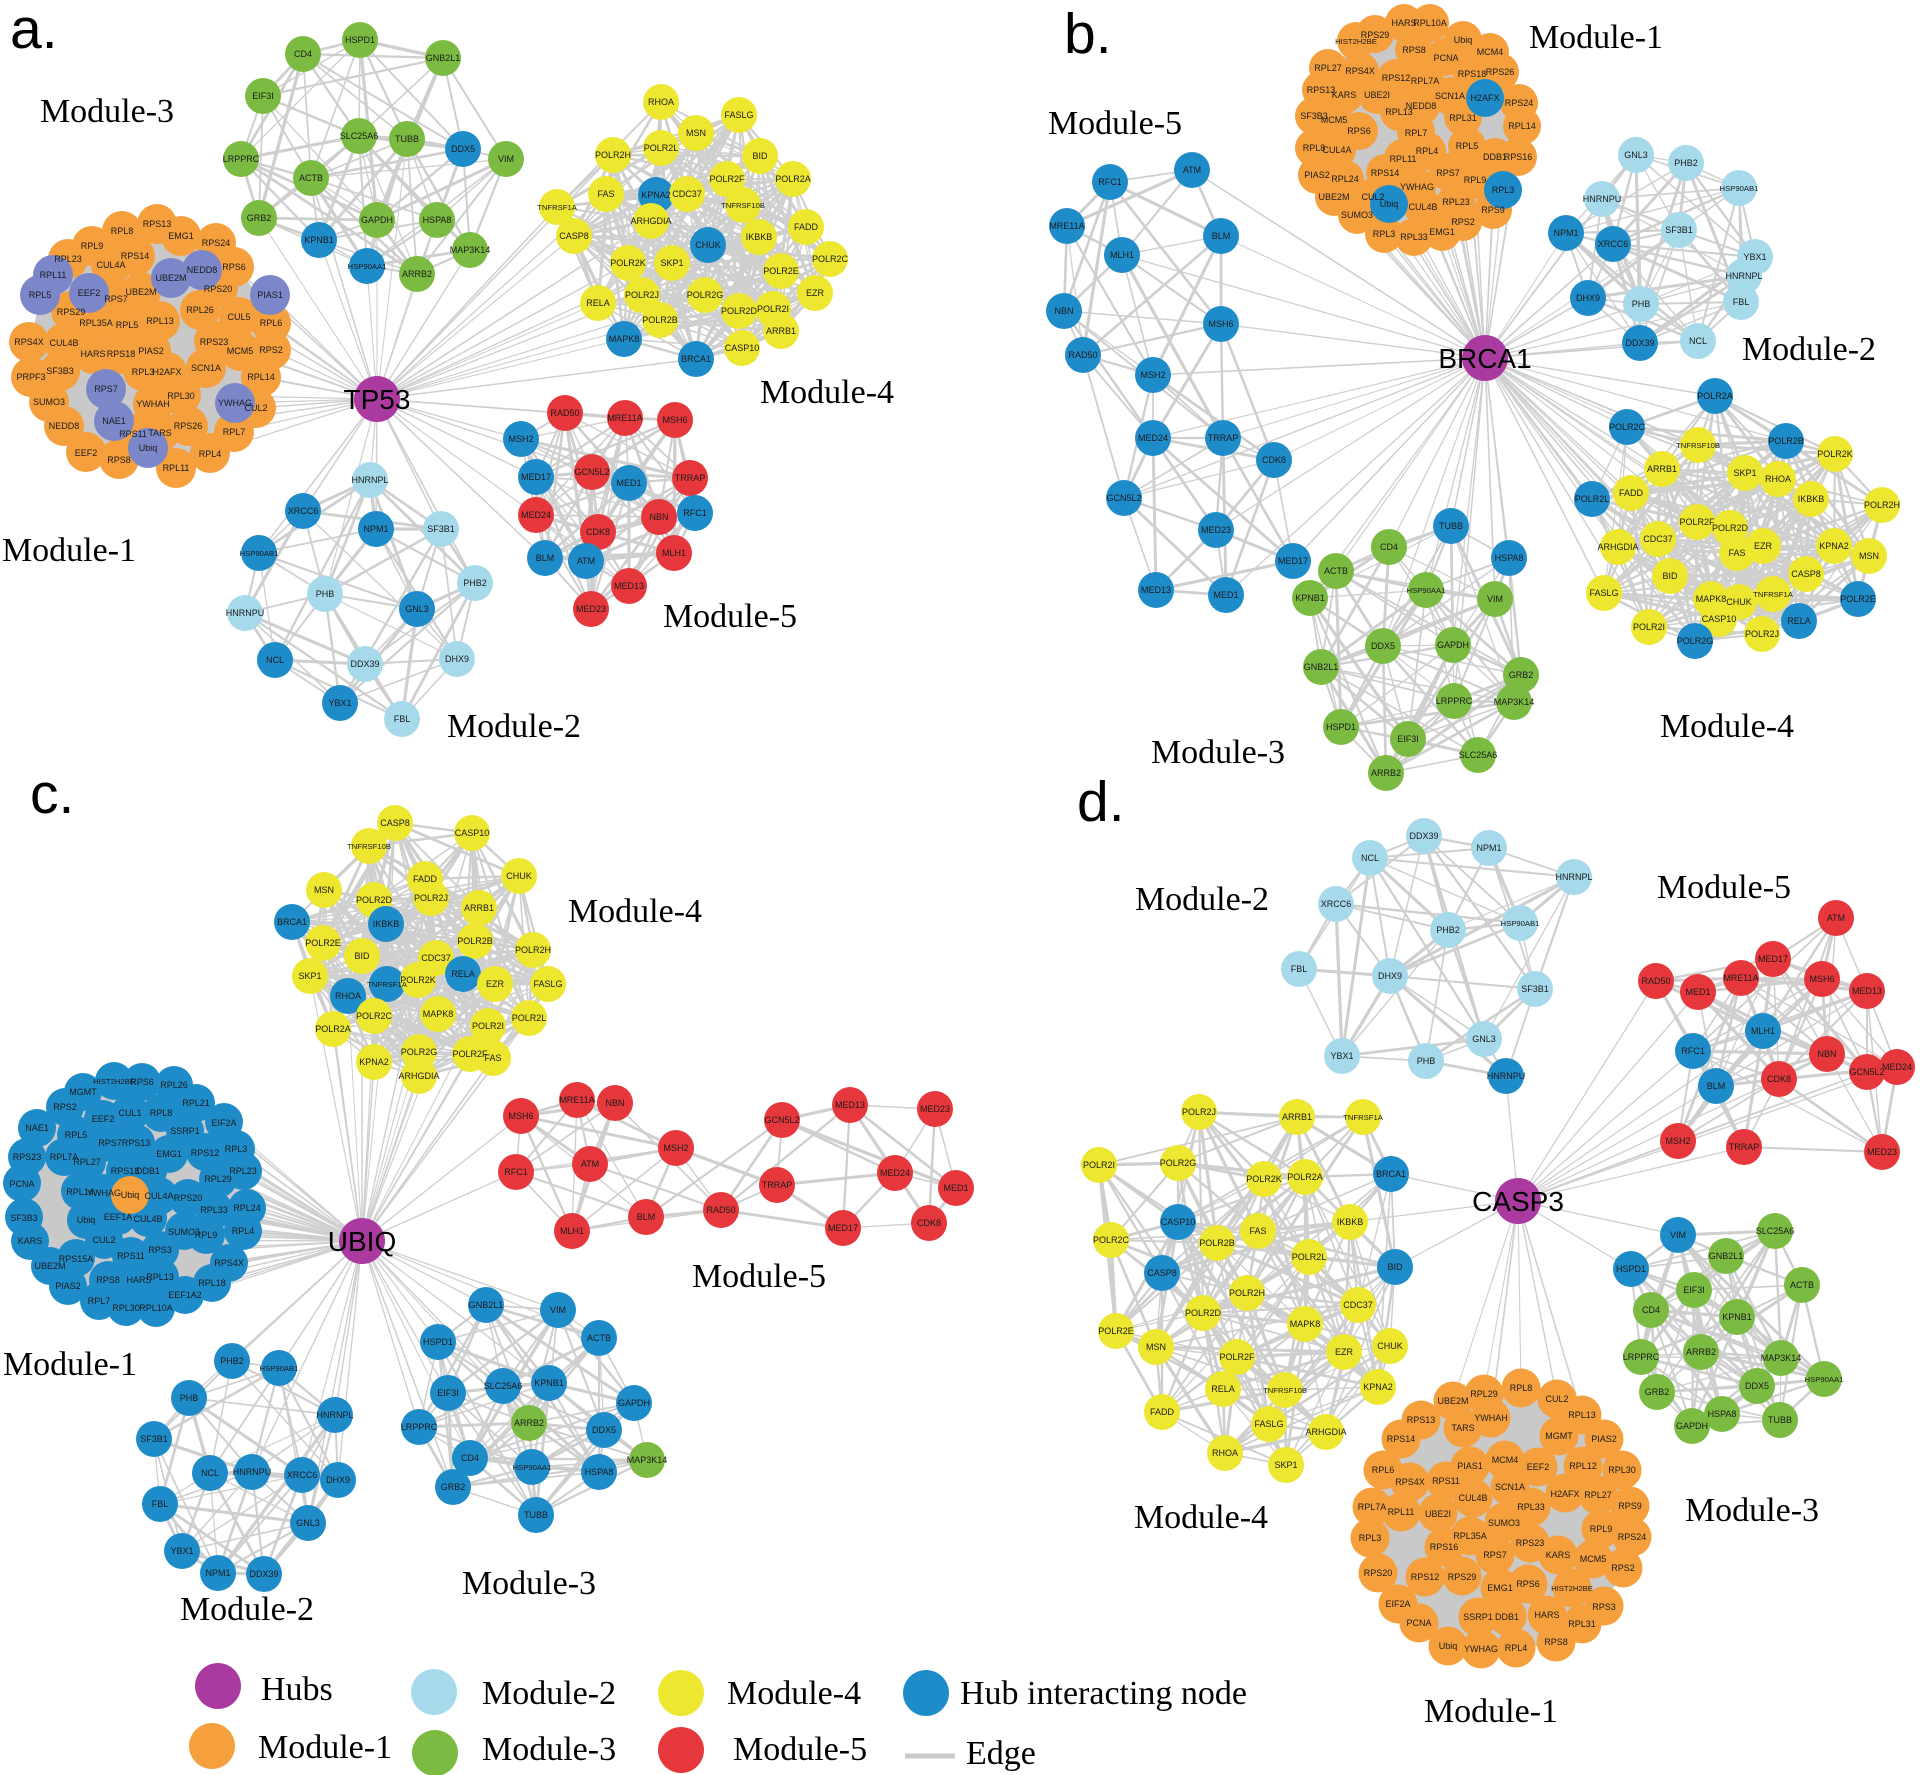 This screenshot has width=1923, height=1775. What do you see at coordinates (1470, 1466) in the screenshot?
I see `svg-text: PIAS1` at bounding box center [1470, 1466].